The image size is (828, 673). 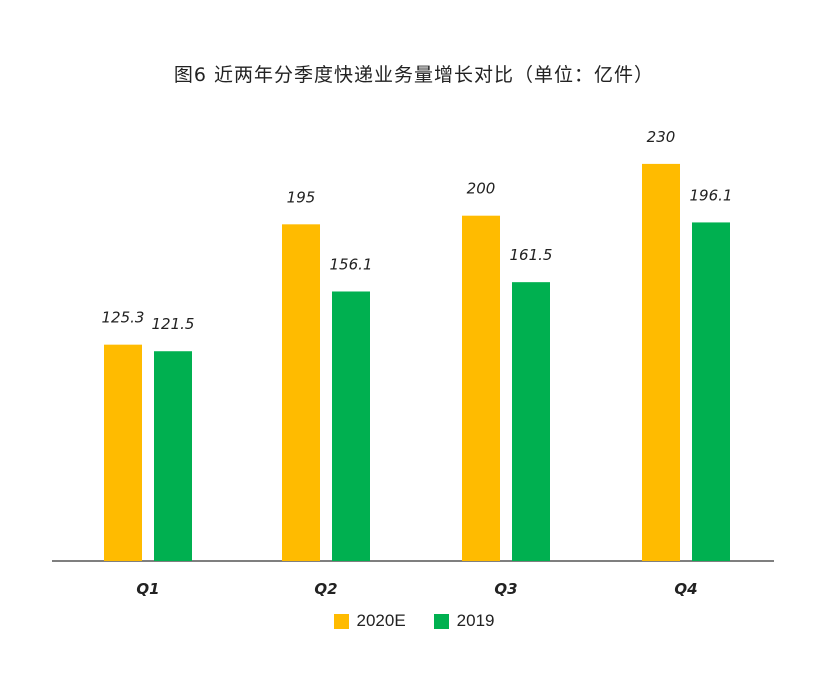 I want to click on bar-q2-2019, so click(x=351, y=426).